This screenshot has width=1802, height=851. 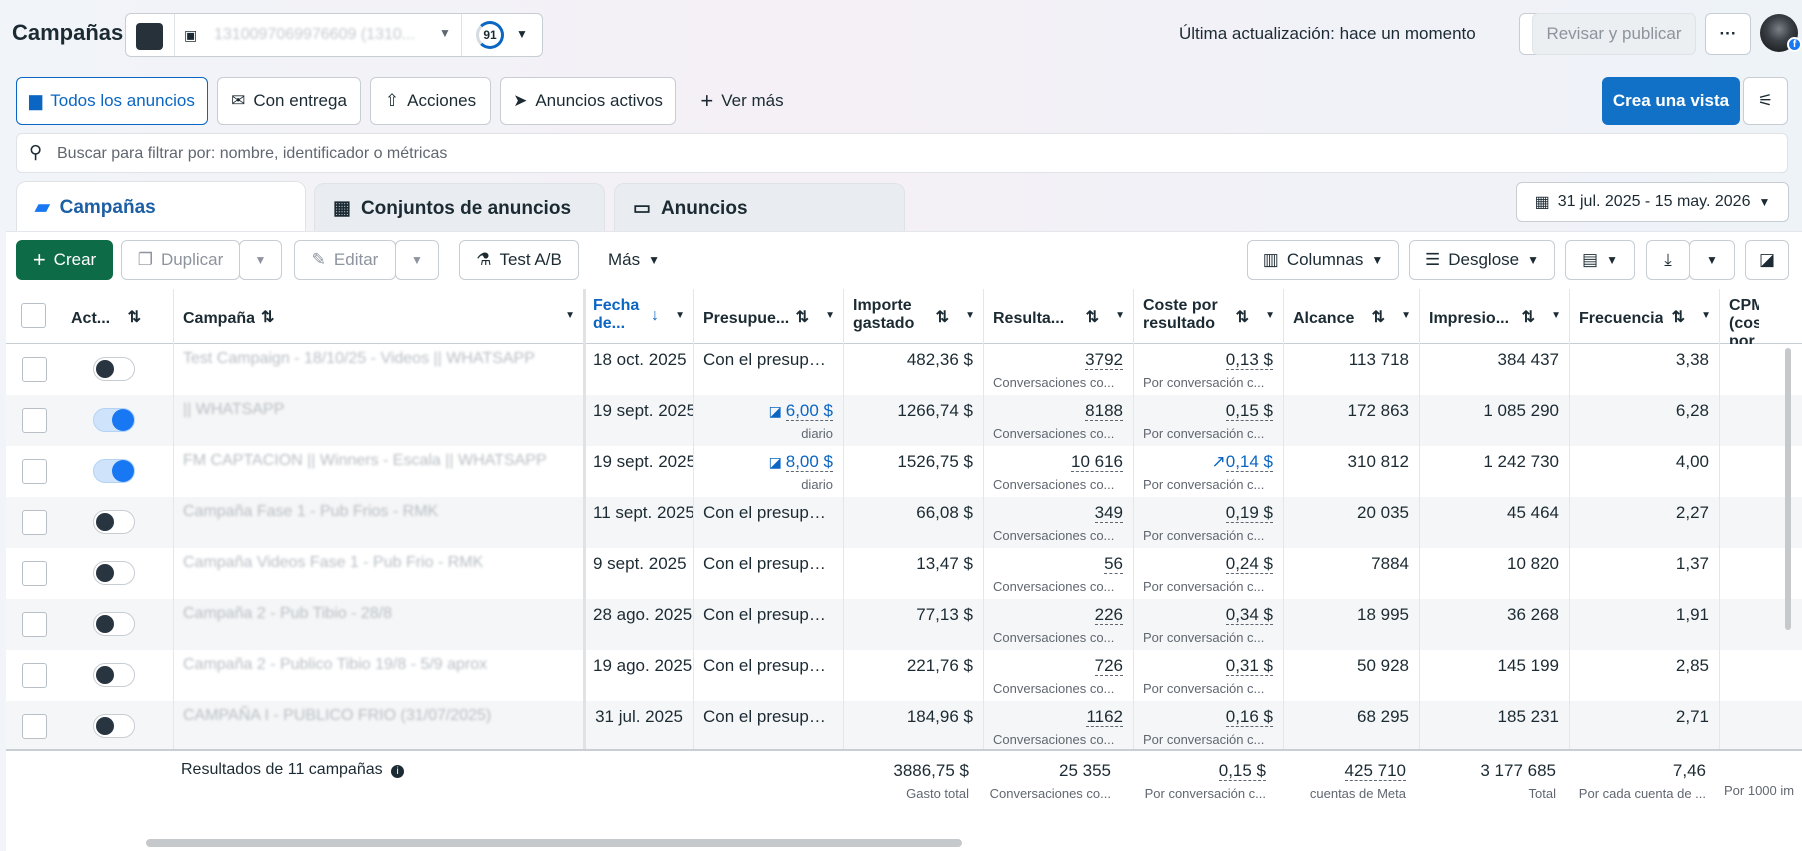 What do you see at coordinates (1712, 260) in the screenshot?
I see `export-dropdown: ▼` at bounding box center [1712, 260].